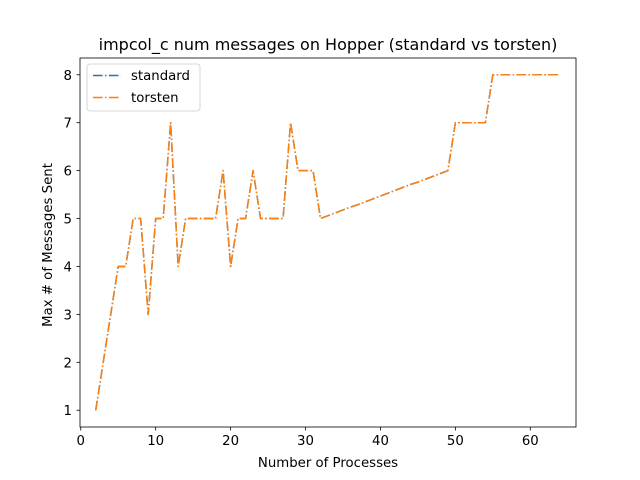 This screenshot has height=480, width=640. Describe the element at coordinates (155, 441) in the screenshot. I see `x-tick-label: 10` at that location.